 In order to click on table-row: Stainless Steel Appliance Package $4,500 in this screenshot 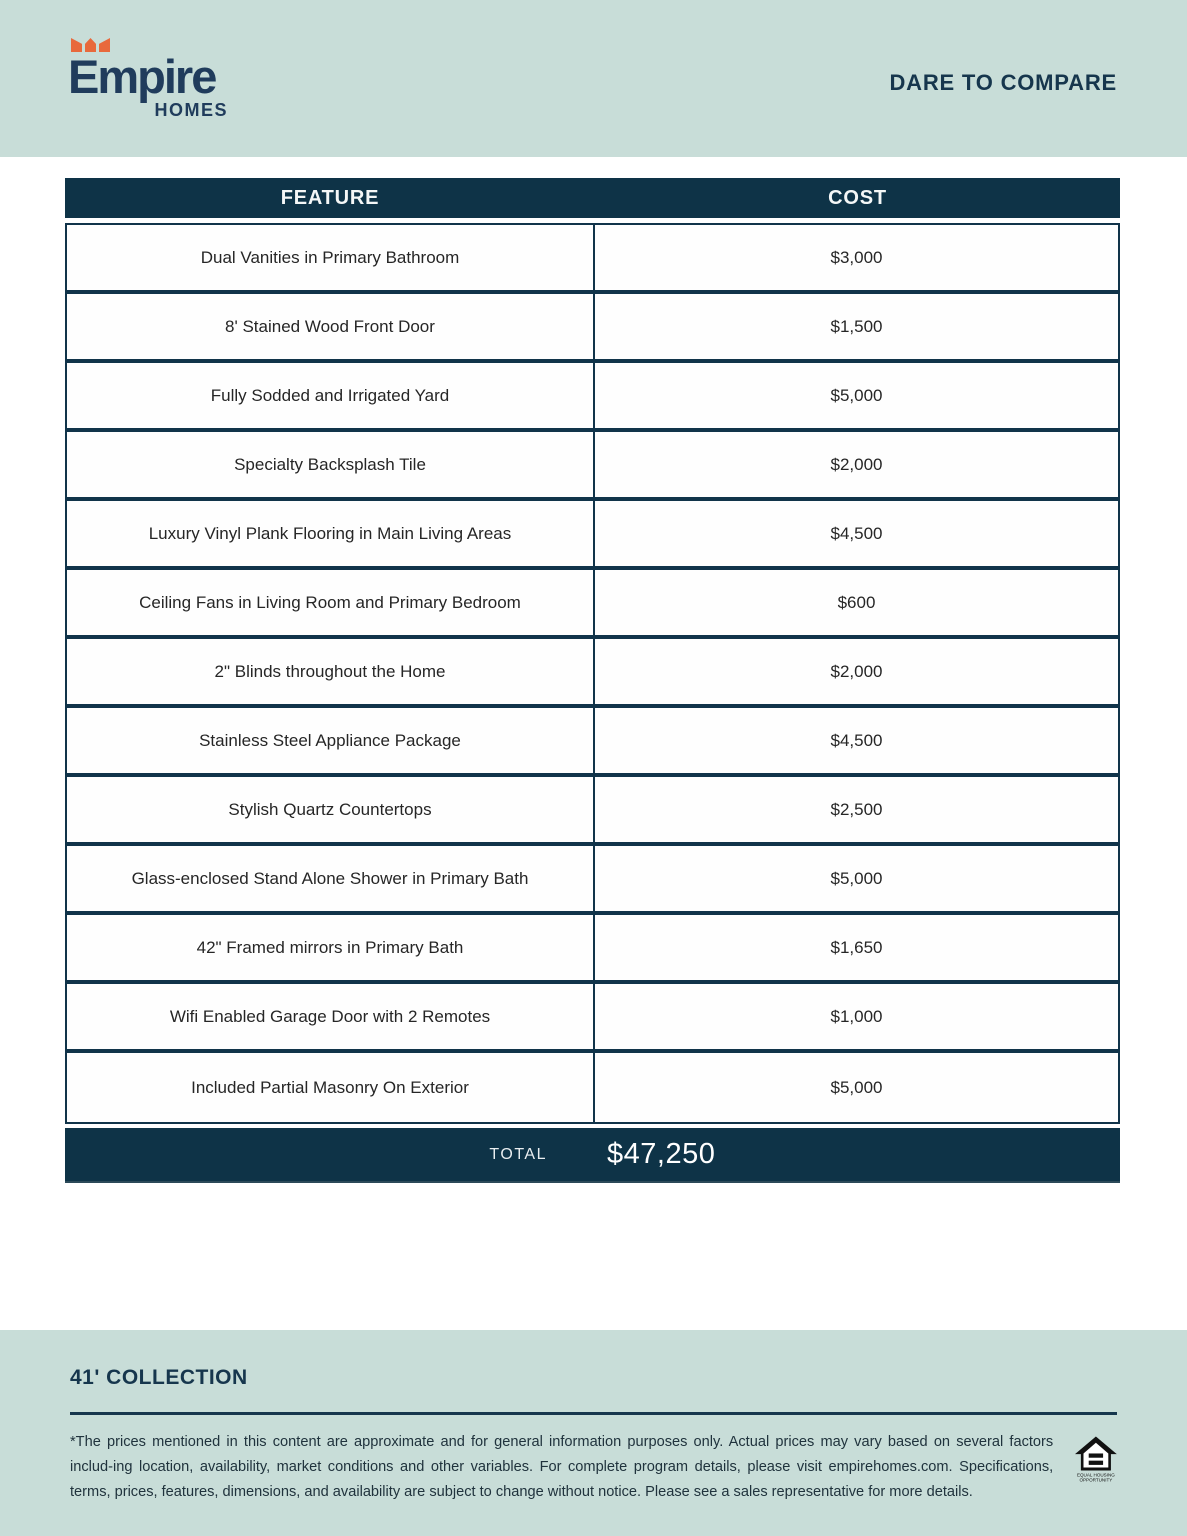, I will do `click(592, 742)`.